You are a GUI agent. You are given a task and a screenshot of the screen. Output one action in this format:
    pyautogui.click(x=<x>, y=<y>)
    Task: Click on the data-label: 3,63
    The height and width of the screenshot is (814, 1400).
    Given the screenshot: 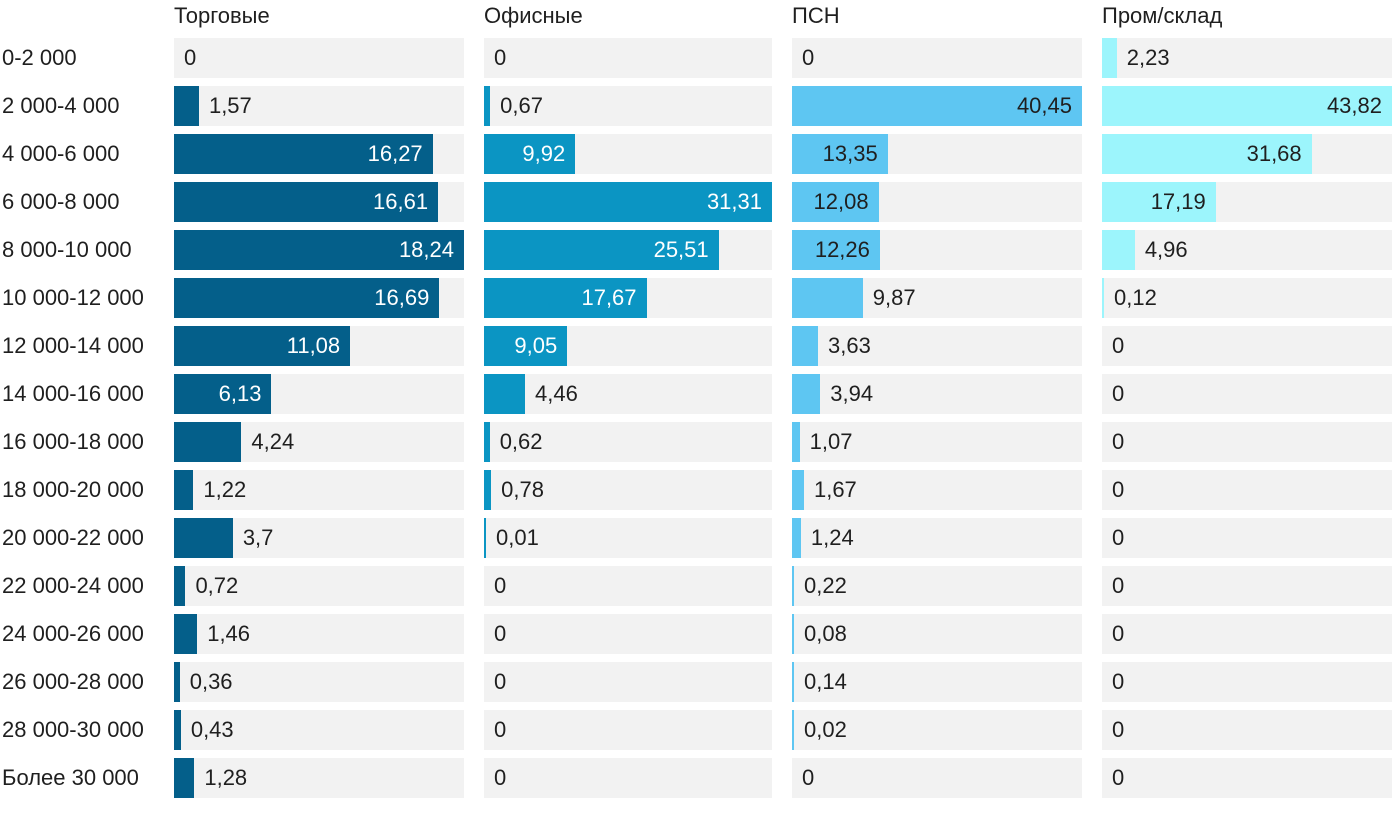 What is the action you would take?
    pyautogui.click(x=849, y=345)
    